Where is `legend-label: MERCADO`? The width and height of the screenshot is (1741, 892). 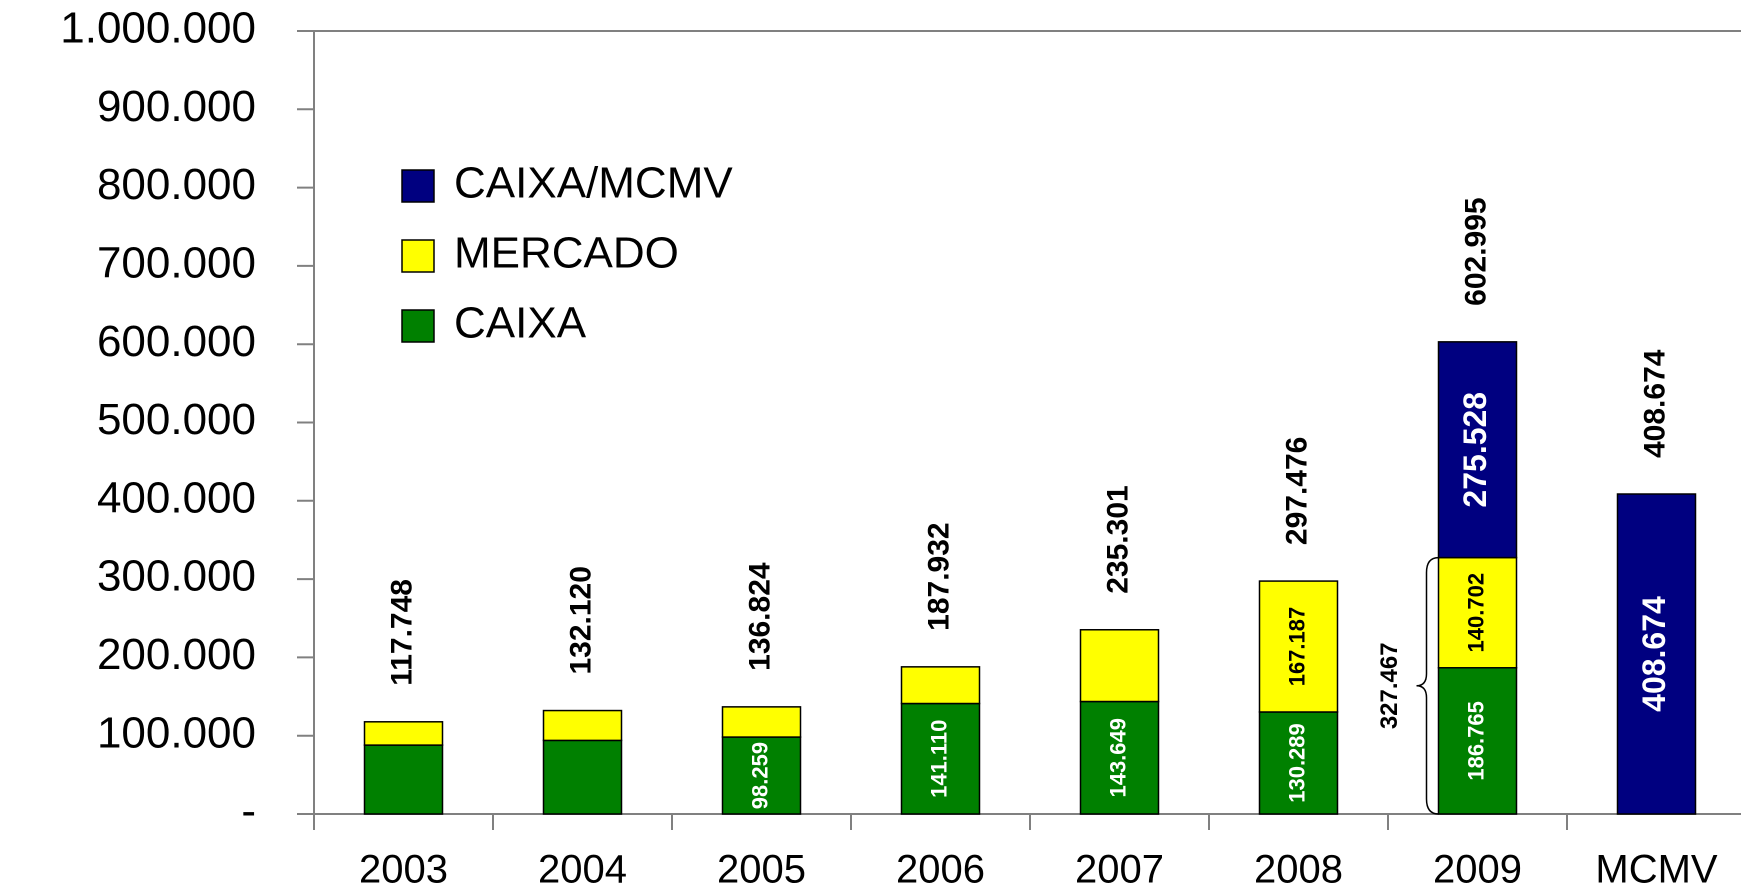 legend-label: MERCADO is located at coordinates (566, 253).